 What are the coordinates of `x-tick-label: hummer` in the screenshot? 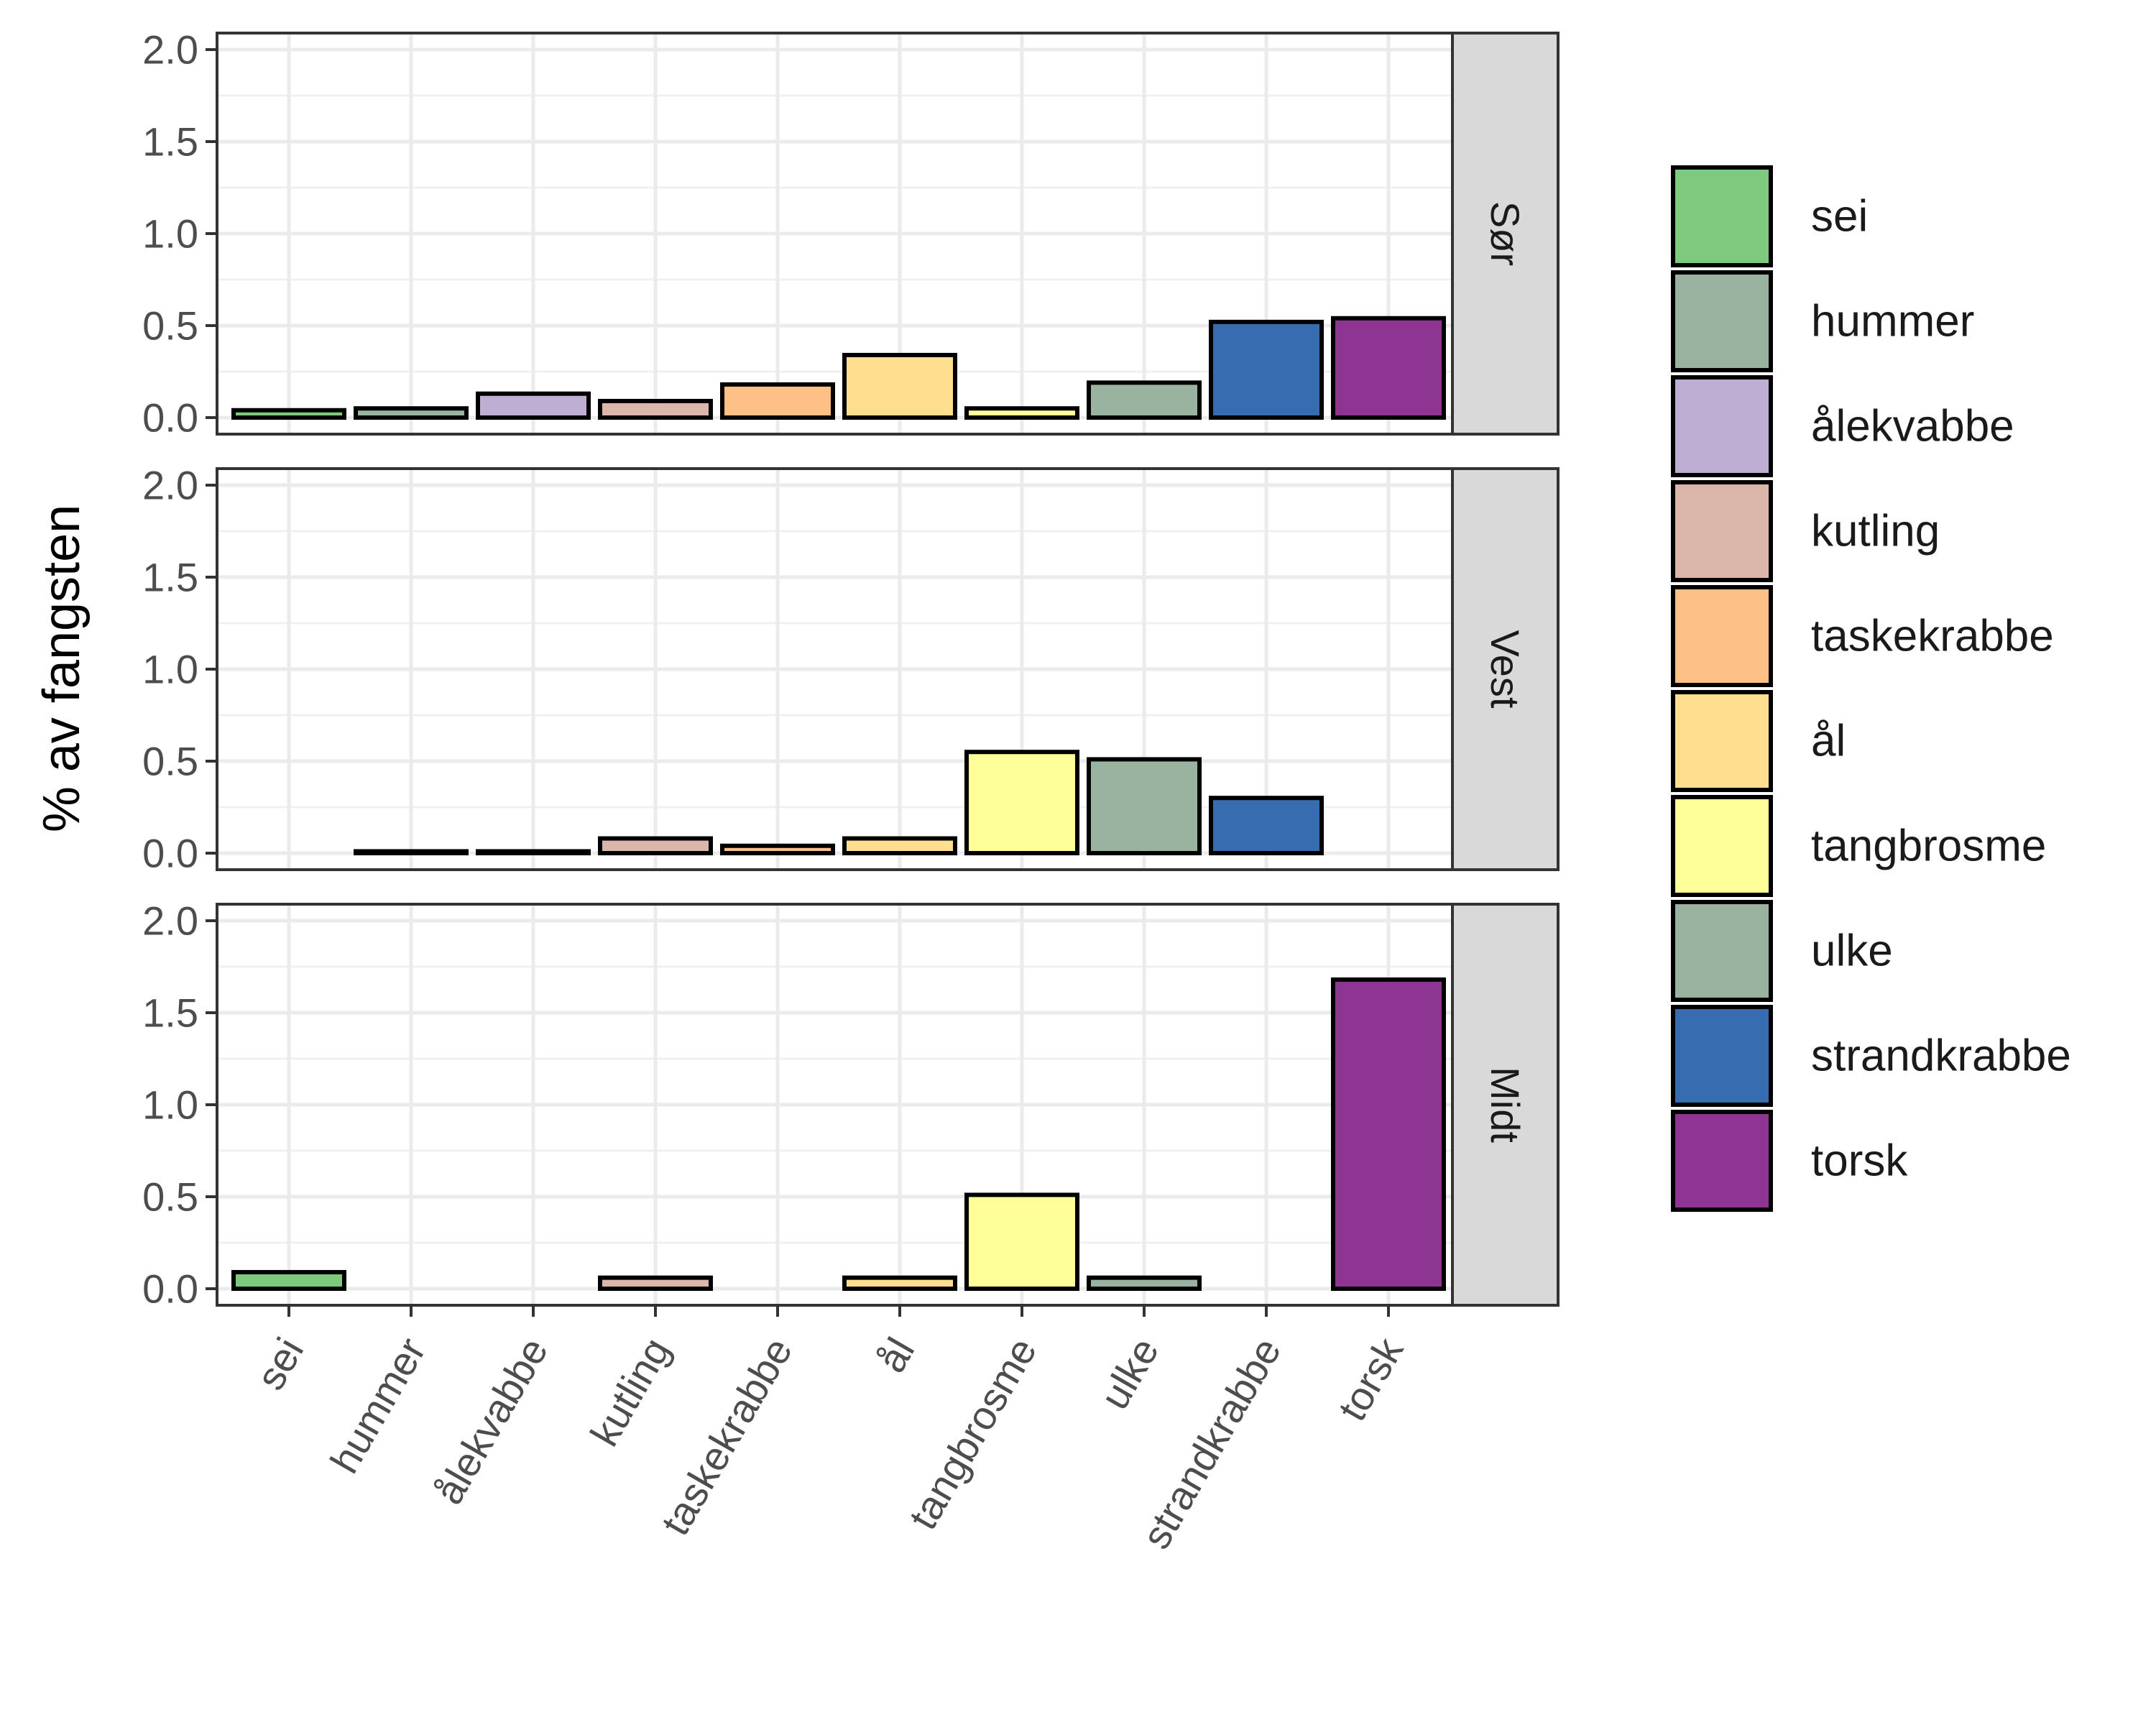 It's located at (377, 1405).